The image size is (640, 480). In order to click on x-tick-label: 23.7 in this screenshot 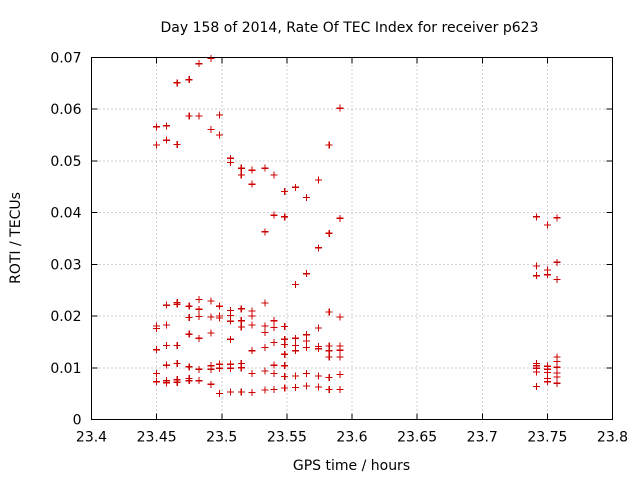, I will do `click(482, 438)`.